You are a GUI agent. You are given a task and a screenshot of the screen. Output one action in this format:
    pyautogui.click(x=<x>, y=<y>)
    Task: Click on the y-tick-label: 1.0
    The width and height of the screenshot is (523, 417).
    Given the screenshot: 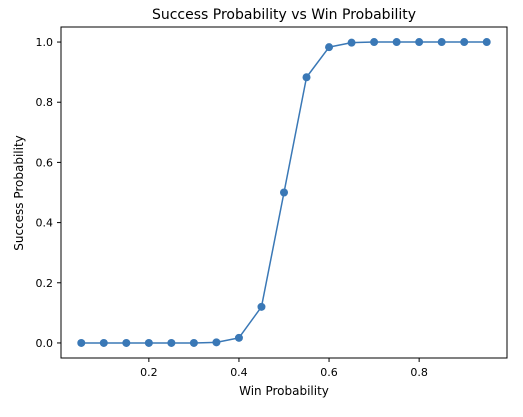 What is the action you would take?
    pyautogui.click(x=45, y=42)
    